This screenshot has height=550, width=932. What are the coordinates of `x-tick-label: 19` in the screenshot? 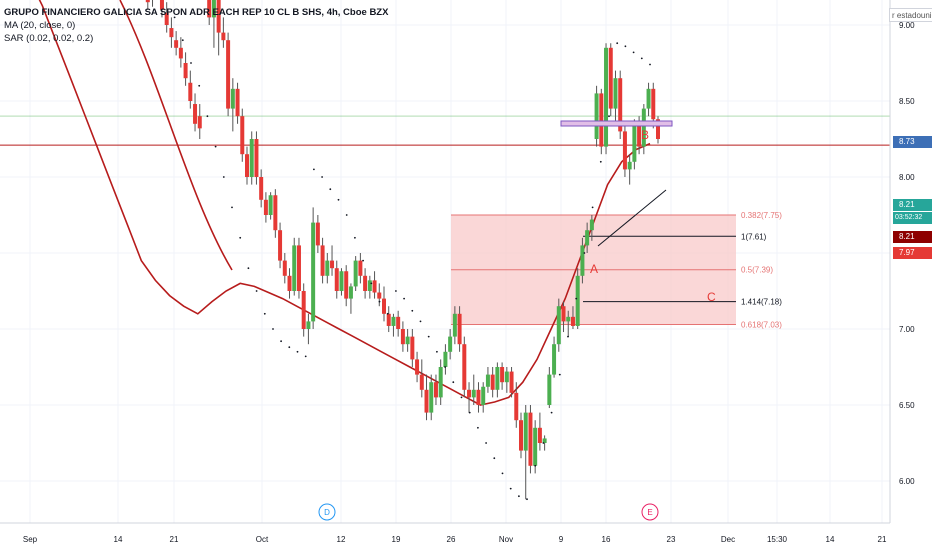 It's located at (396, 539).